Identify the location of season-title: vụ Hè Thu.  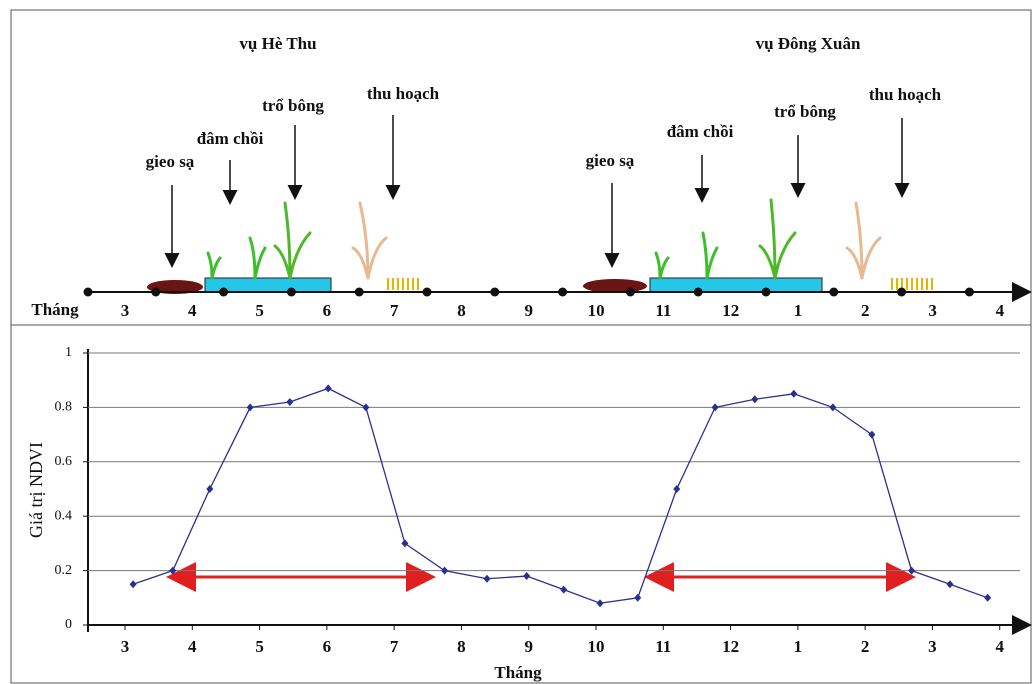
(277, 43).